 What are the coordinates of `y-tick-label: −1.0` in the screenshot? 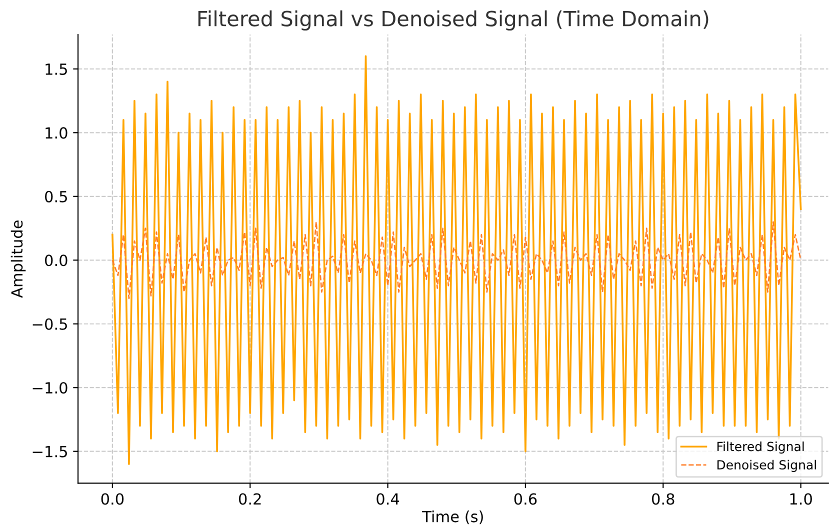 It's located at (50, 388).